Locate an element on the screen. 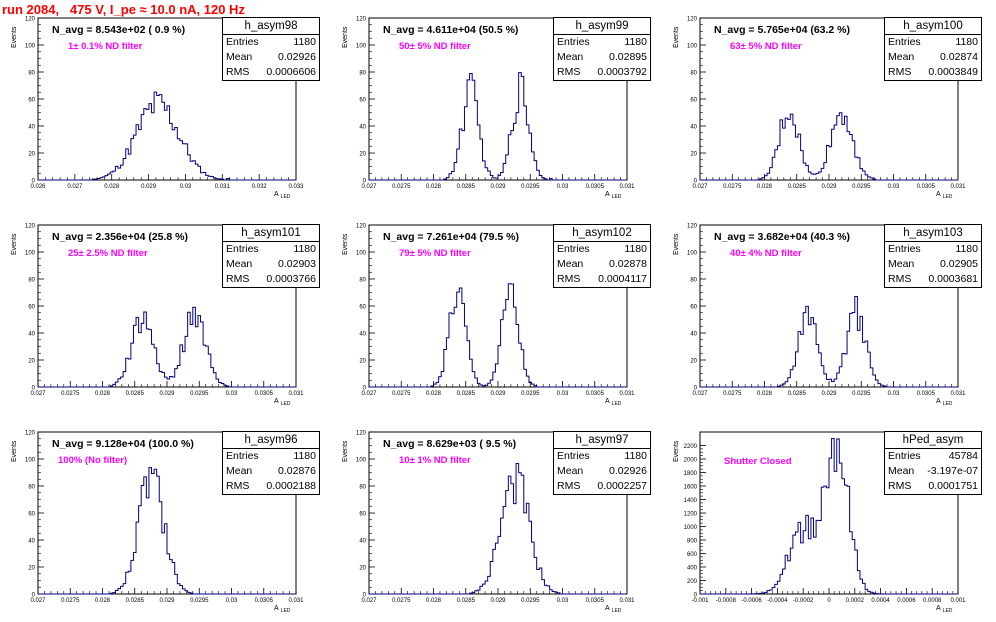 The width and height of the screenshot is (996, 622). stats-value: 0.02926 is located at coordinates (297, 57).